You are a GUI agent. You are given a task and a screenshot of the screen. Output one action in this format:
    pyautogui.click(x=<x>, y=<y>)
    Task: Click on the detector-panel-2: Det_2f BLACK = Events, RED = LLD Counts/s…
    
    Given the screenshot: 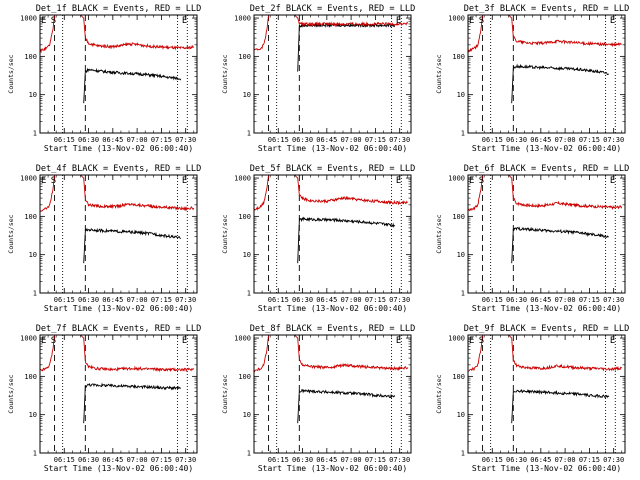 What is the action you would take?
    pyautogui.click(x=318, y=78)
    